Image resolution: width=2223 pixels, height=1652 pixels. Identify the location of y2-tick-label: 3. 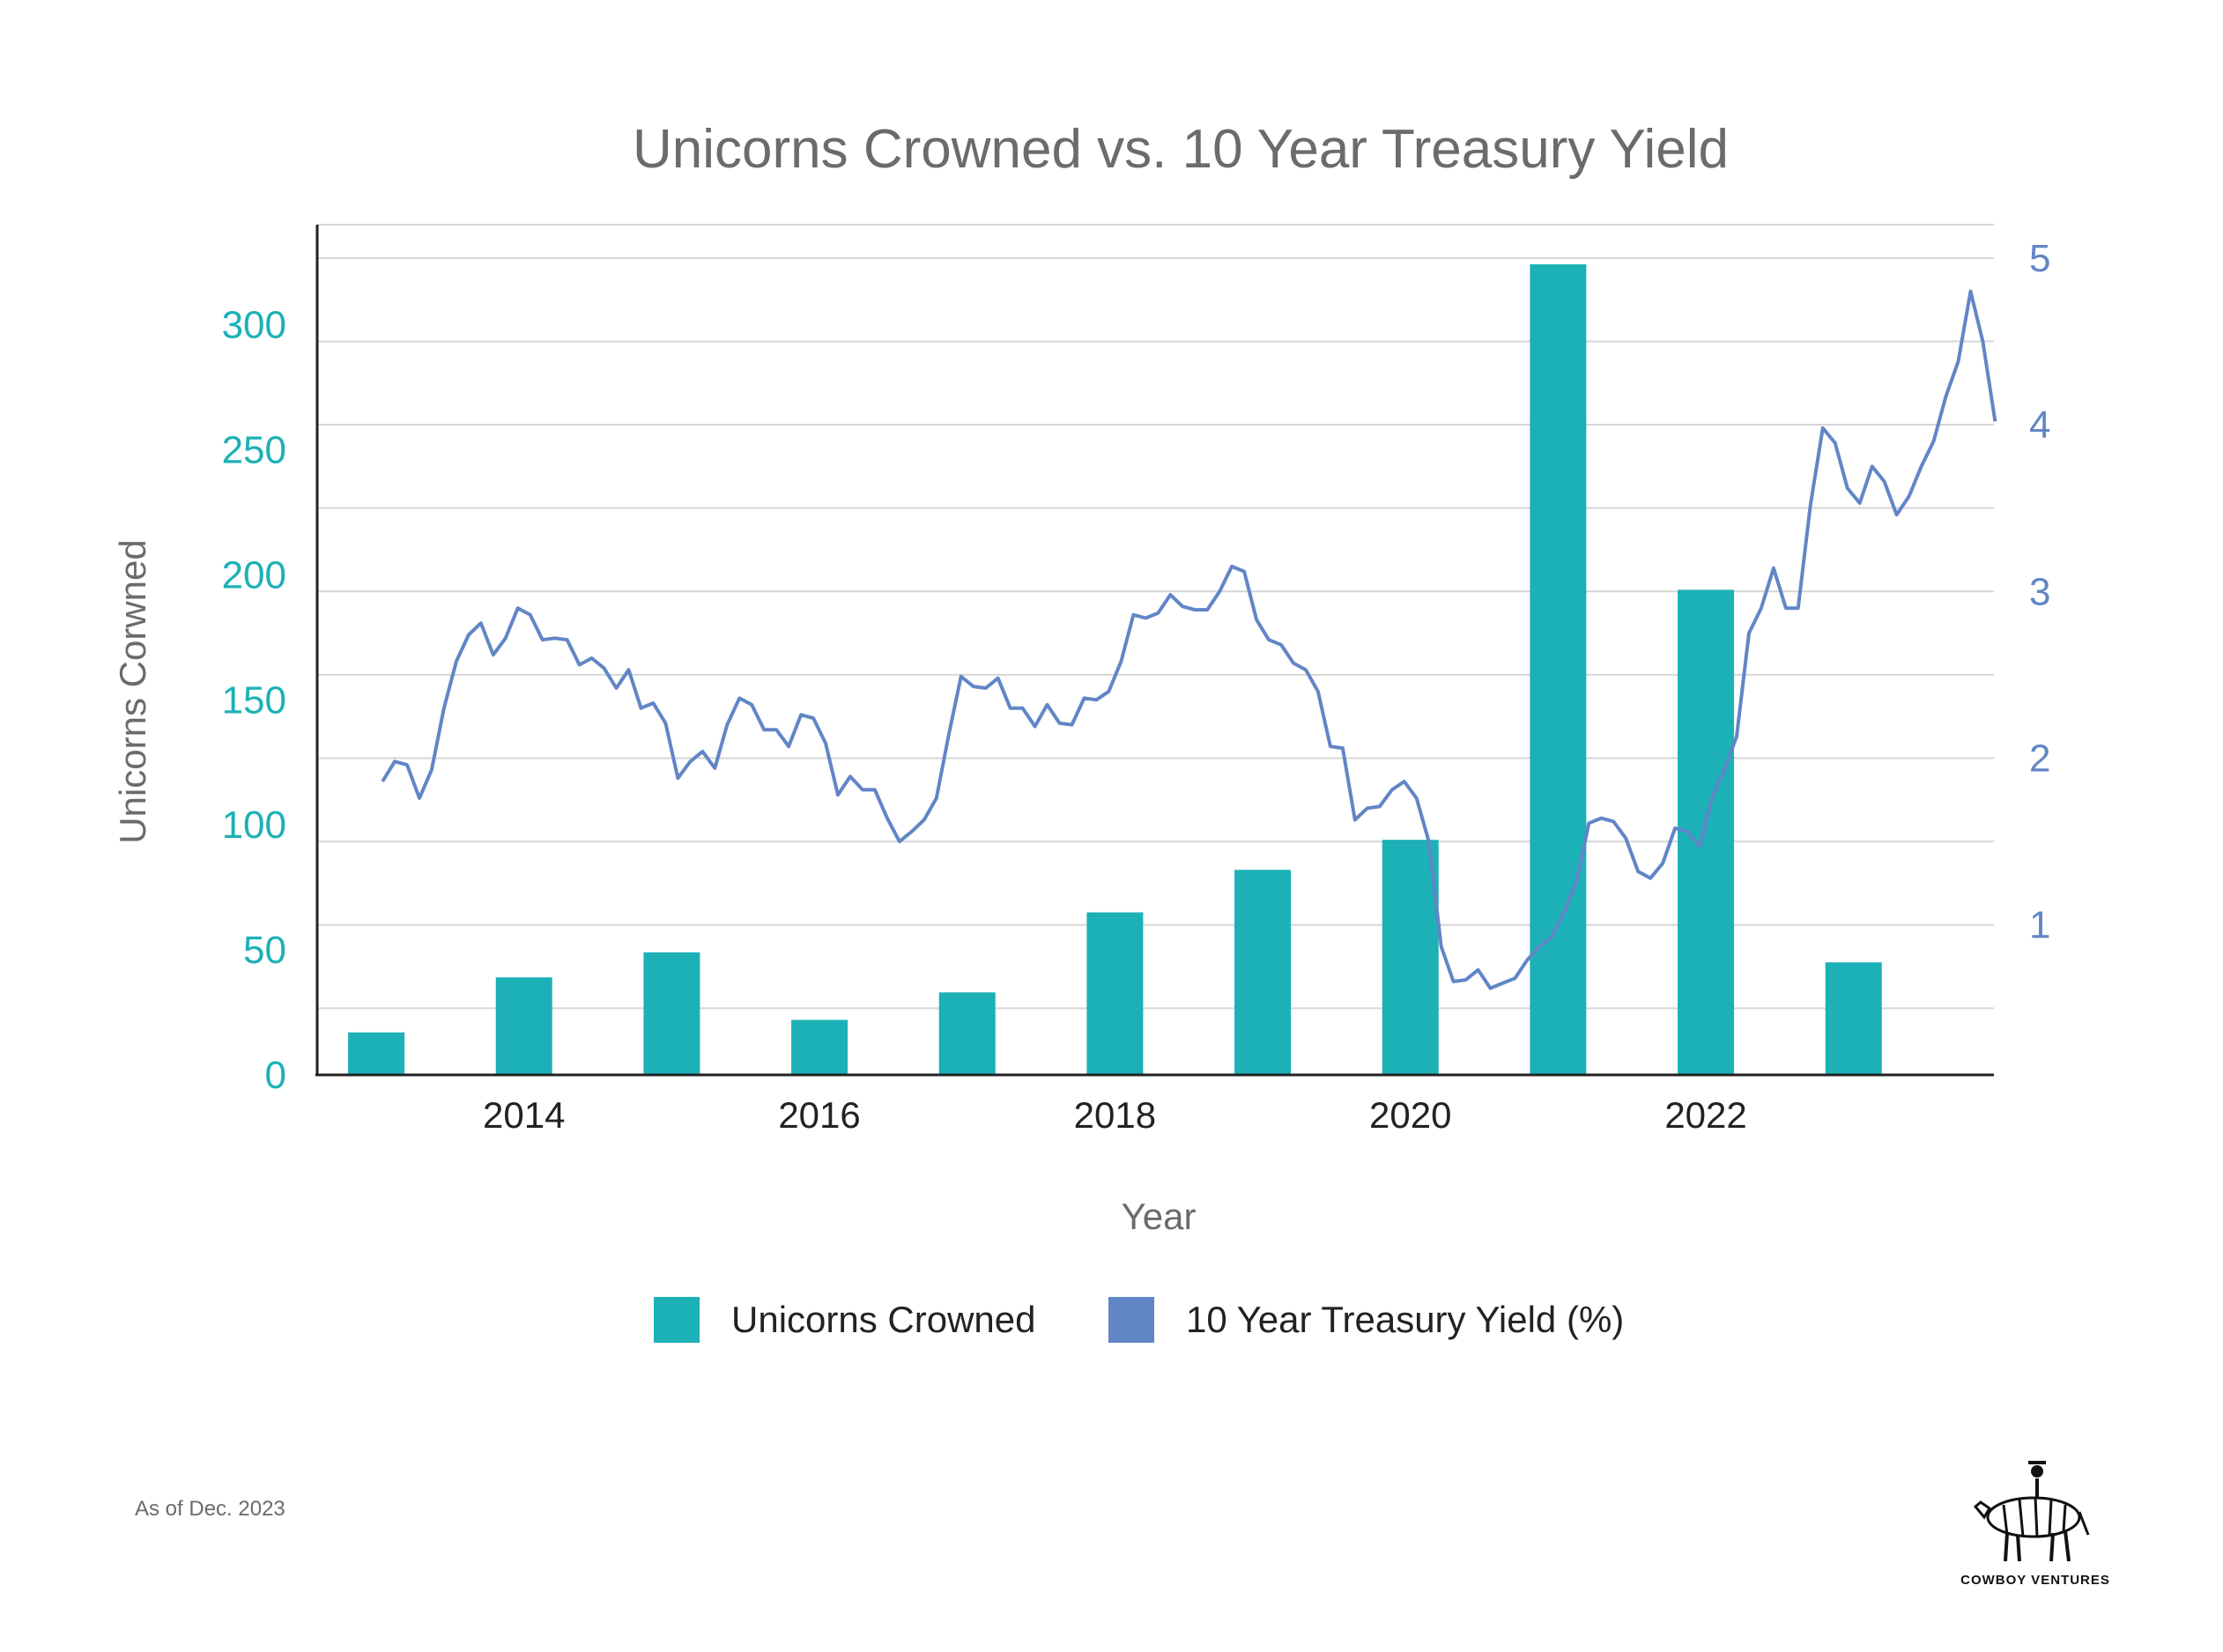
(2039, 591).